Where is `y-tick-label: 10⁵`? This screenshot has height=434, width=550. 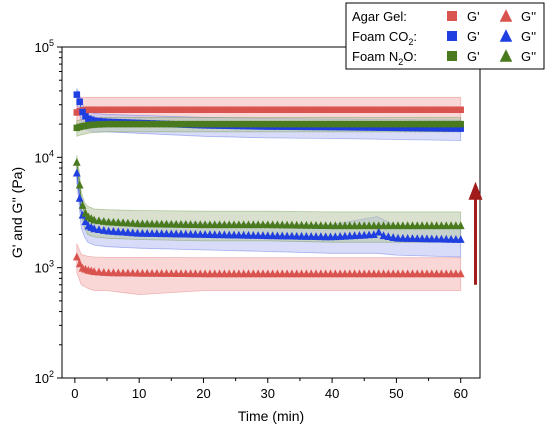 y-tick-label: 10⁵ is located at coordinates (44, 46).